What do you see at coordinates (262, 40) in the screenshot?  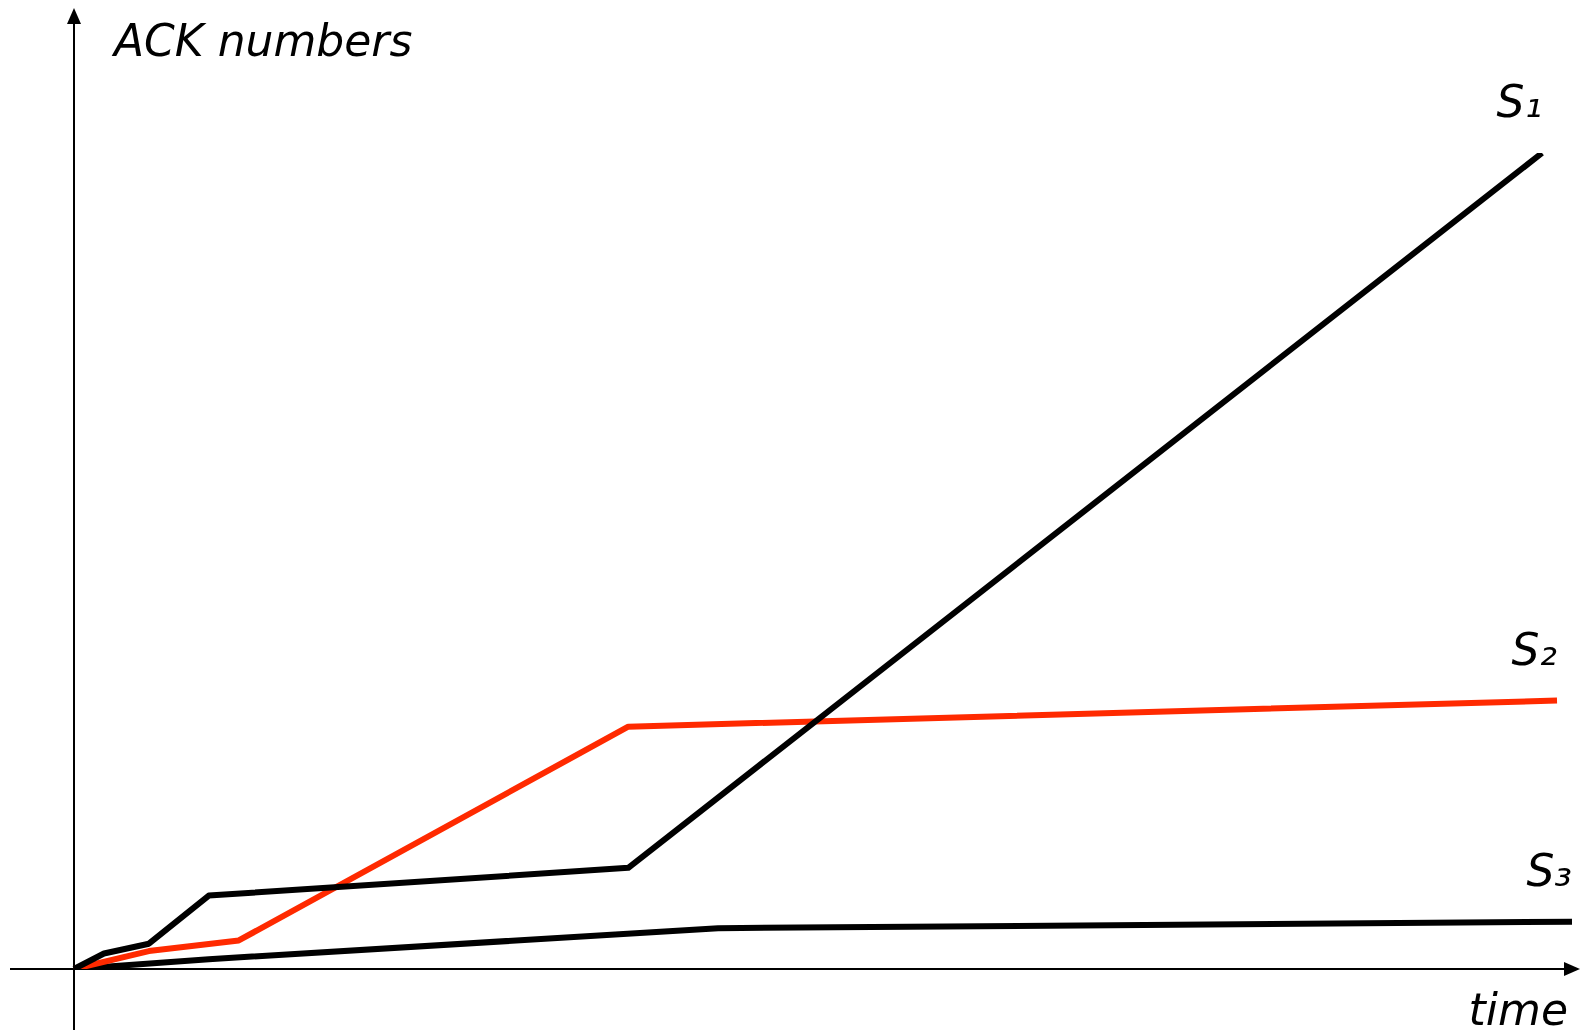 I see `y-axis-title: ACK numbers` at bounding box center [262, 40].